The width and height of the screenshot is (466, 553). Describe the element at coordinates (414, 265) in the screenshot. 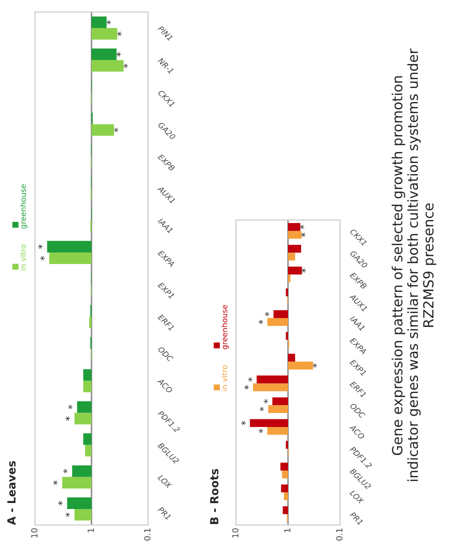

I see `text: Gene expression pattern of selected growth promotion indicator genes was similar for both cultivation systems under RZ2MS9 presence` at that location.